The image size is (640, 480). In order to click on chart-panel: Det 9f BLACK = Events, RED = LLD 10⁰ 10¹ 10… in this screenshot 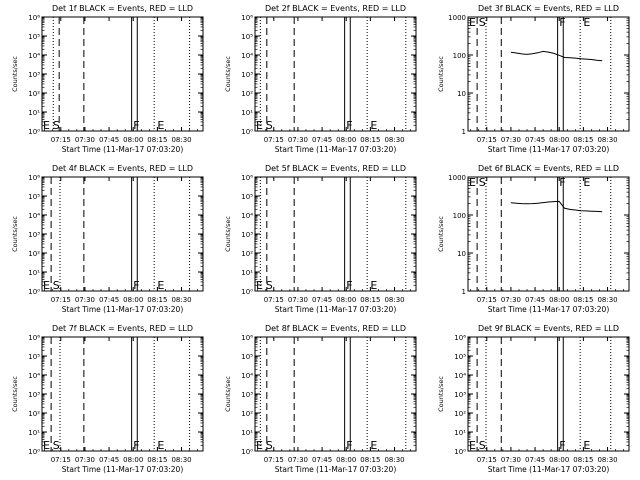, I will do `click(533, 399)`.